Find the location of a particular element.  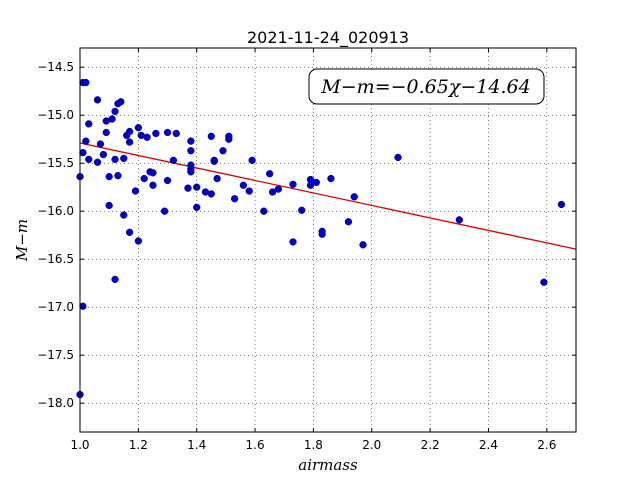

y-tick-label: −18.0 is located at coordinates (55, 403).